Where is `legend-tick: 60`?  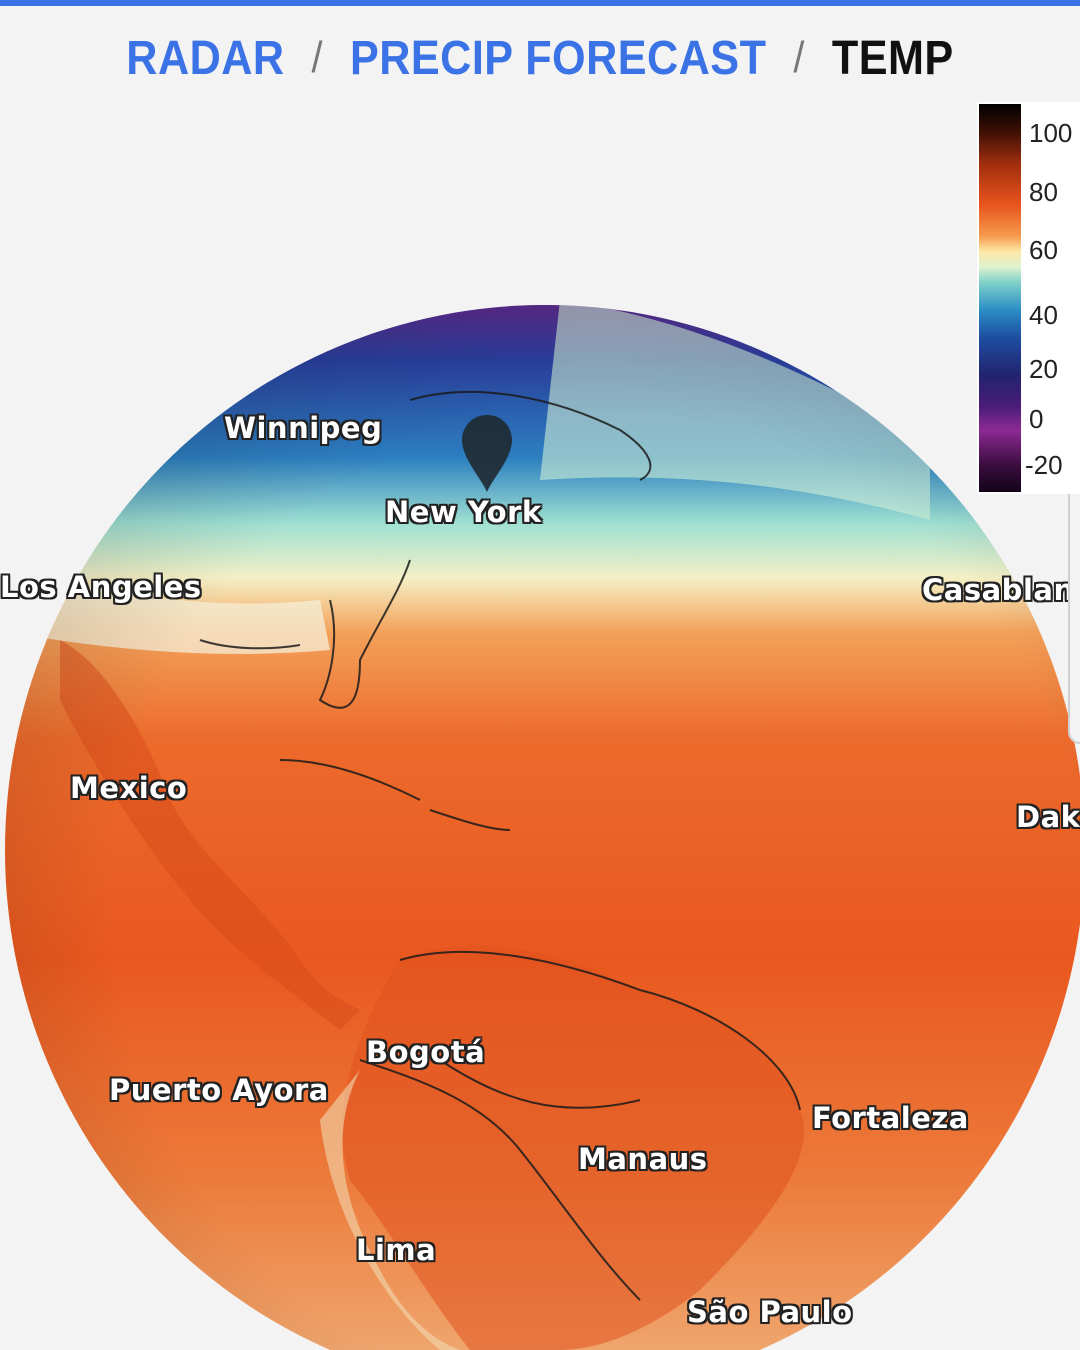 legend-tick: 60 is located at coordinates (1043, 250).